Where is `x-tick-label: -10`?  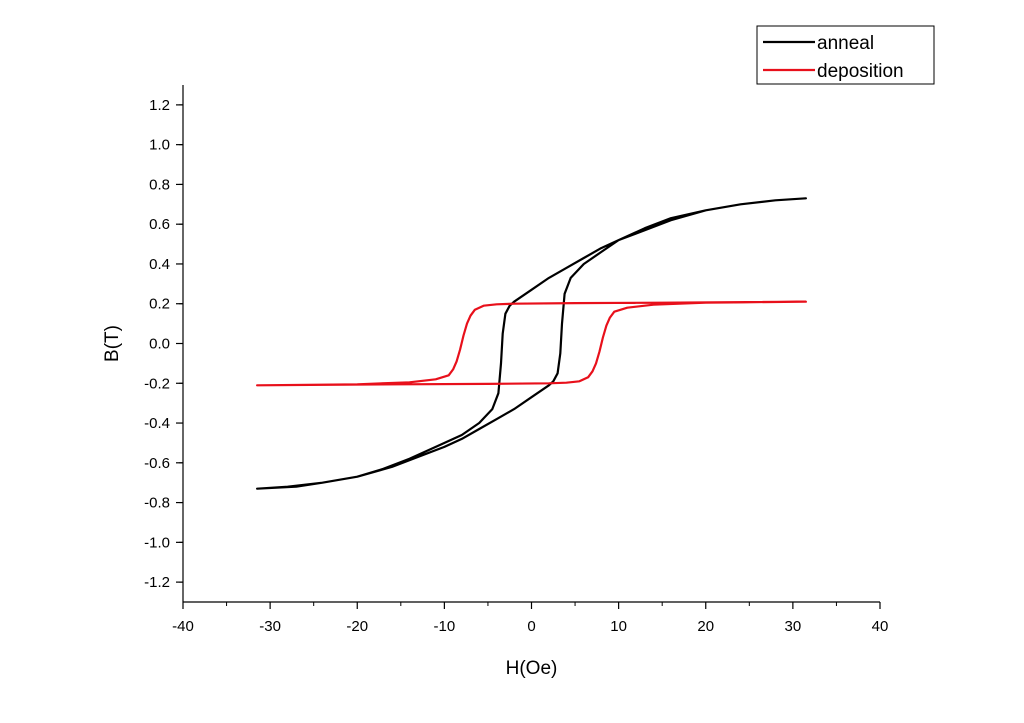 x-tick-label: -10 is located at coordinates (445, 626).